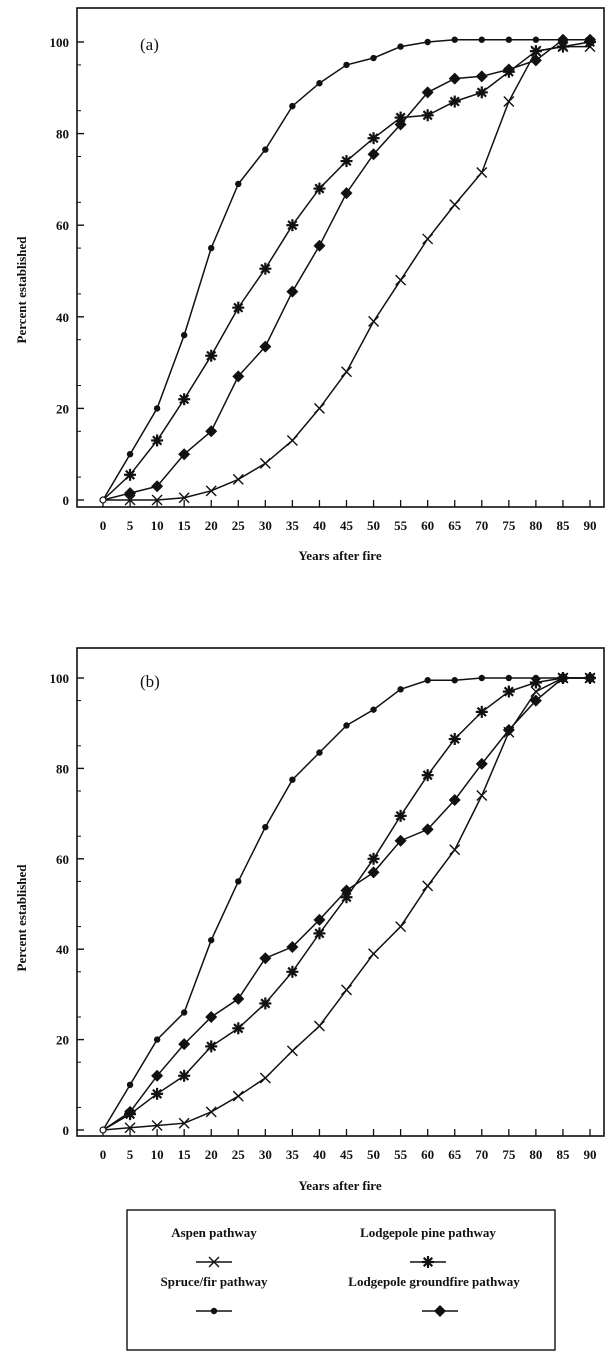 This screenshot has width=610, height=1356. What do you see at coordinates (509, 525) in the screenshot?
I see `x-tick-label-a-75: 75` at bounding box center [509, 525].